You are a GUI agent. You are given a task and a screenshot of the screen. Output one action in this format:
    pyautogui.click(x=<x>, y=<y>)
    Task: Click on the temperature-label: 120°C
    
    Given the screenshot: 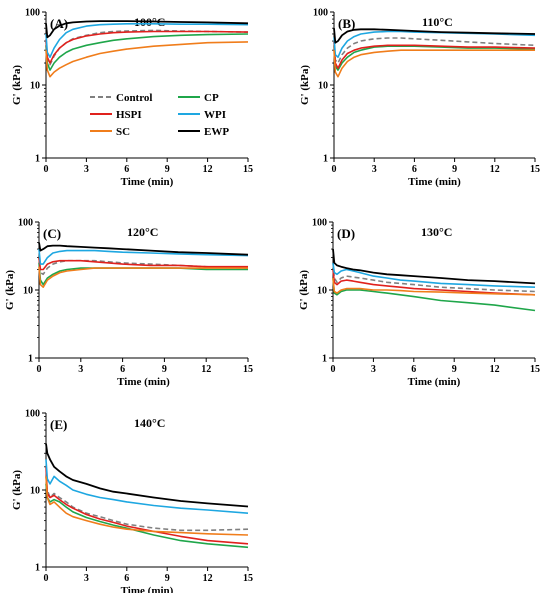 What is the action you would take?
    pyautogui.click(x=142, y=232)
    